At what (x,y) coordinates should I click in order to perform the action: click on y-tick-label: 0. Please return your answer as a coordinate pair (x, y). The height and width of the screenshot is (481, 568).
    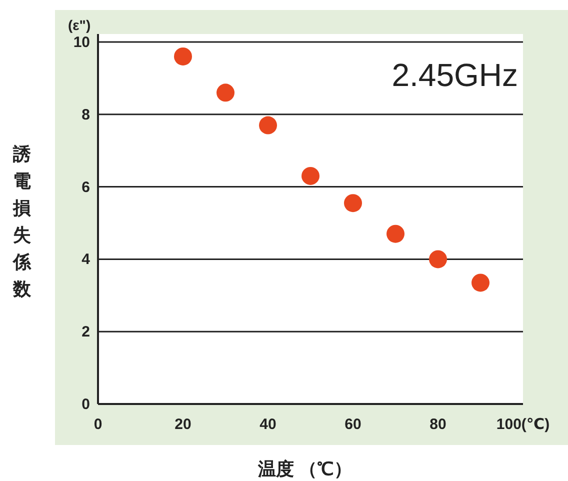
    Looking at the image, I should click on (86, 404).